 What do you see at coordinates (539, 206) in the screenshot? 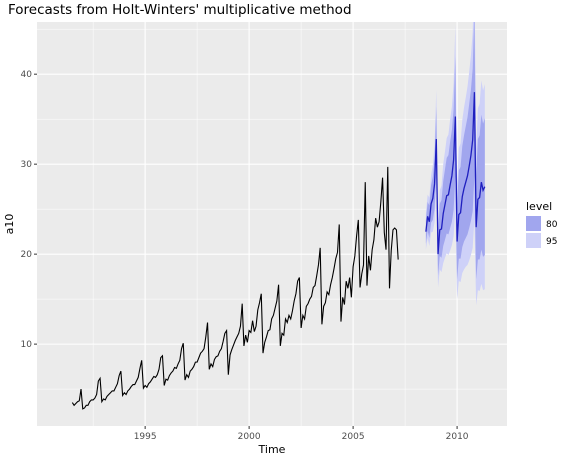
I see `legend-title: level` at bounding box center [539, 206].